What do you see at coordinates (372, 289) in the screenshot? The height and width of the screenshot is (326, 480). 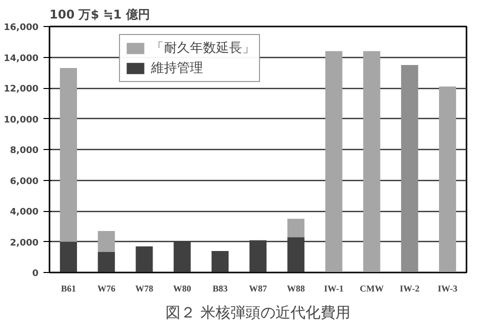 I see `x-tick-label: CMW` at bounding box center [372, 289].